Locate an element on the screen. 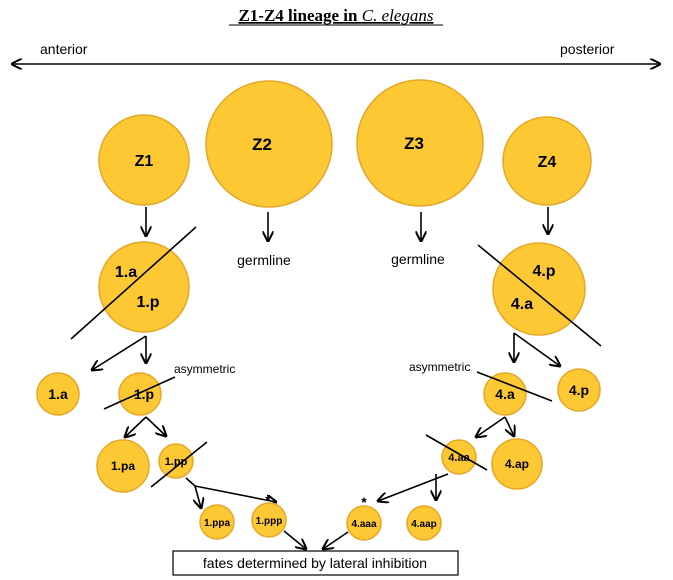 The height and width of the screenshot is (580, 673). diagram-title: Z1-Z4 lineage in C. elegans is located at coordinates (335, 15).